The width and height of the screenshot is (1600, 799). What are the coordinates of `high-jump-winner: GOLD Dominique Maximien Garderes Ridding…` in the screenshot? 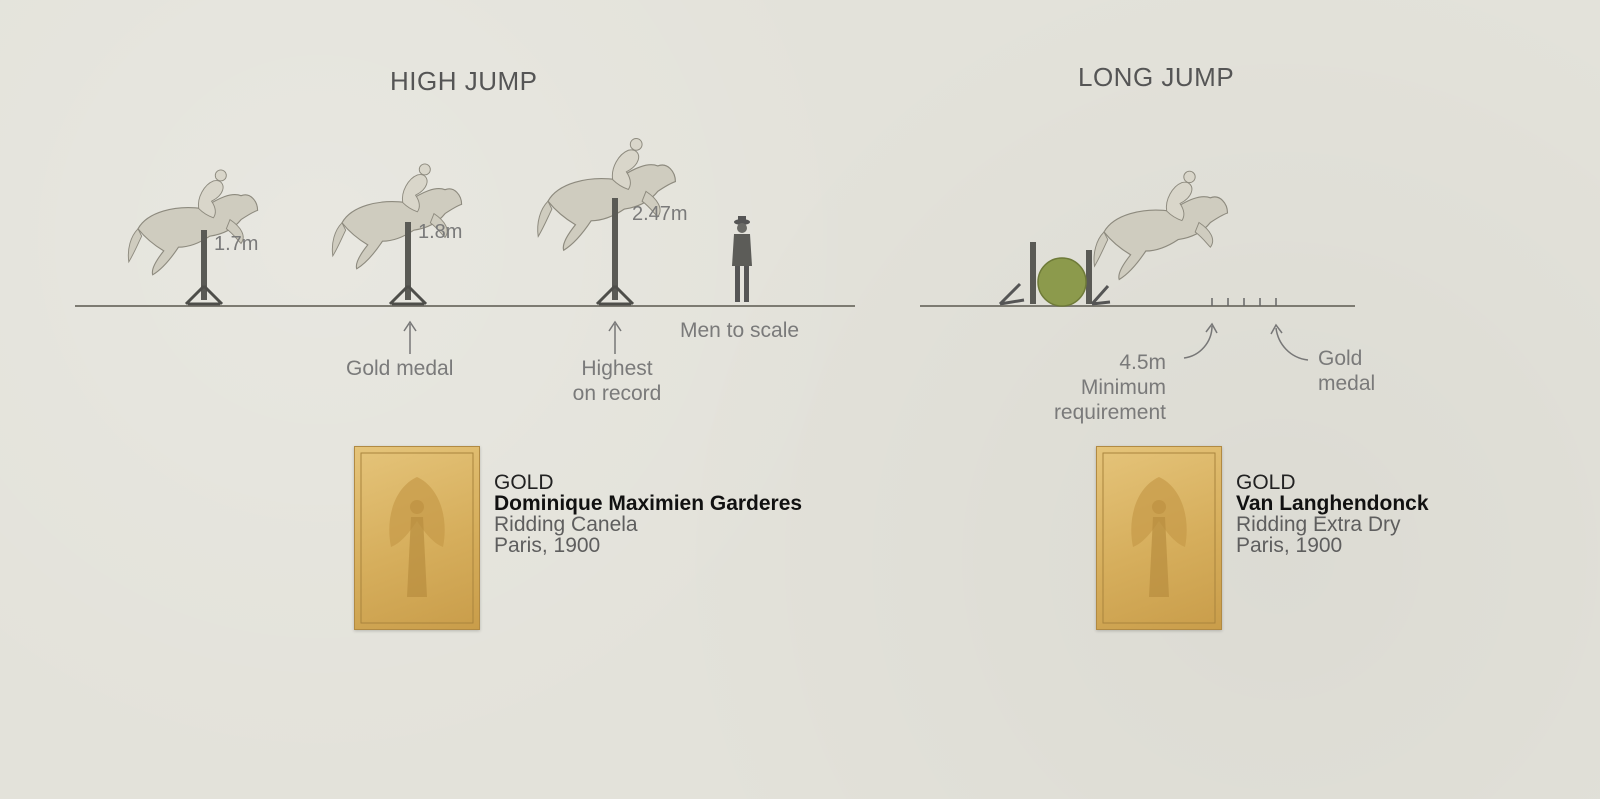 It's located at (648, 514).